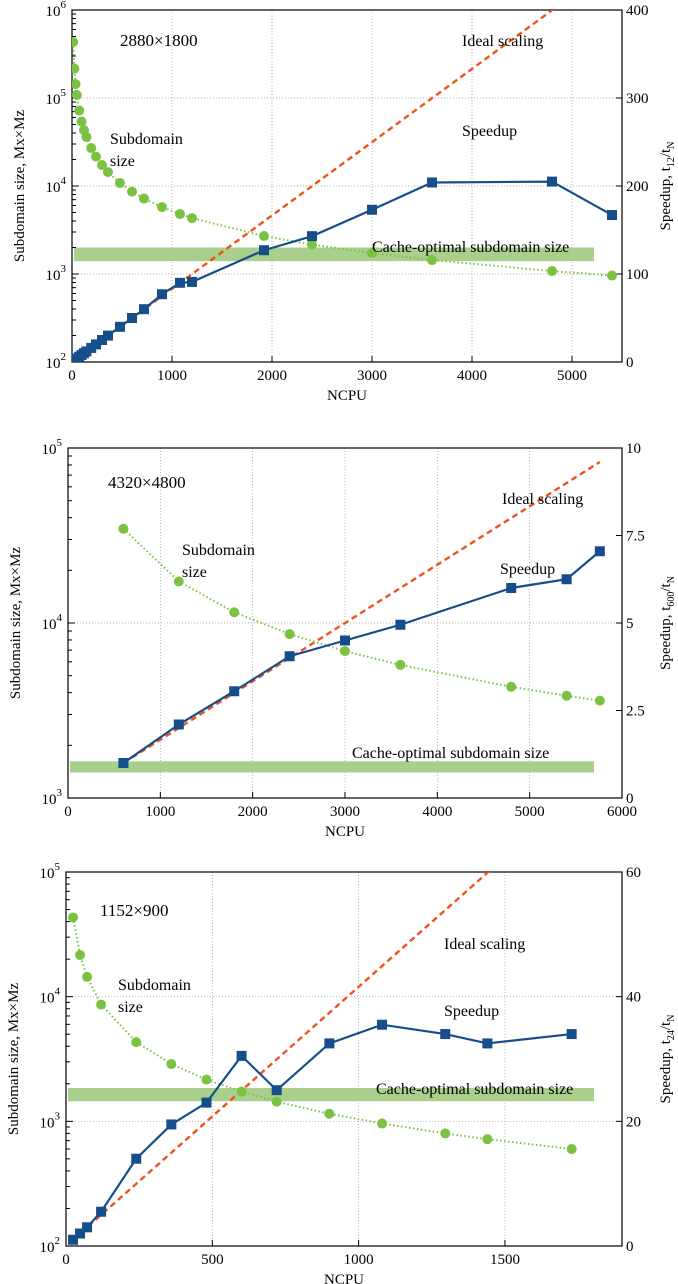 The width and height of the screenshot is (678, 1284). What do you see at coordinates (633, 449) in the screenshot?
I see `y-right-tick-label: 10` at bounding box center [633, 449].